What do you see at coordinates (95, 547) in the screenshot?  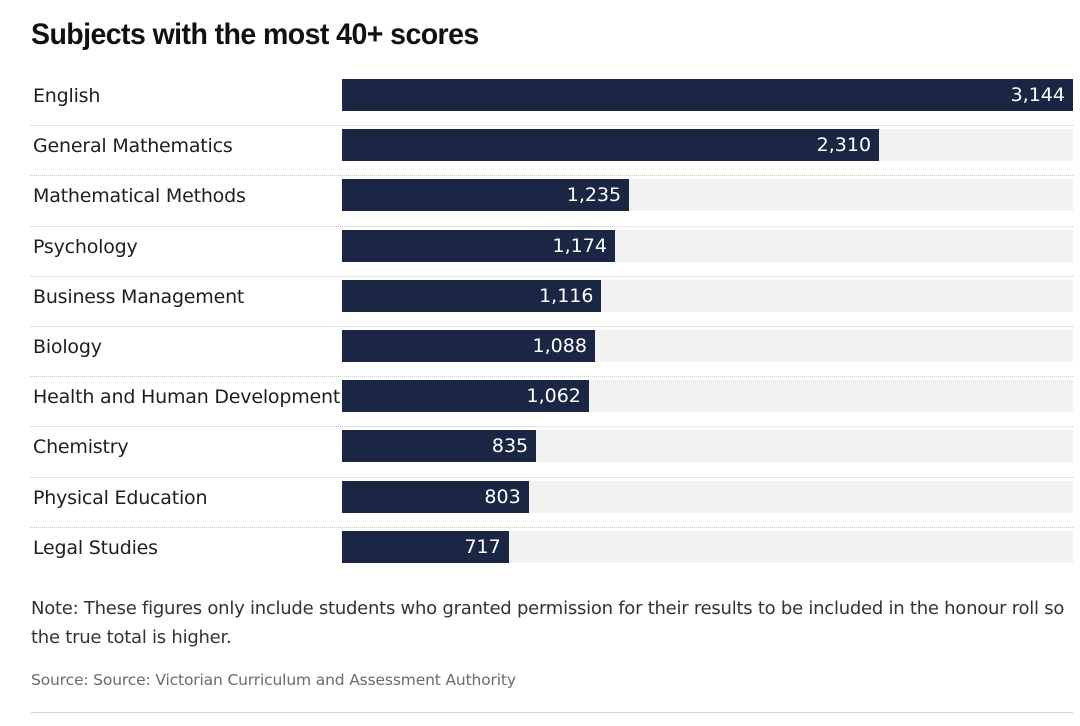 I see `category-label: Legal Studies` at bounding box center [95, 547].